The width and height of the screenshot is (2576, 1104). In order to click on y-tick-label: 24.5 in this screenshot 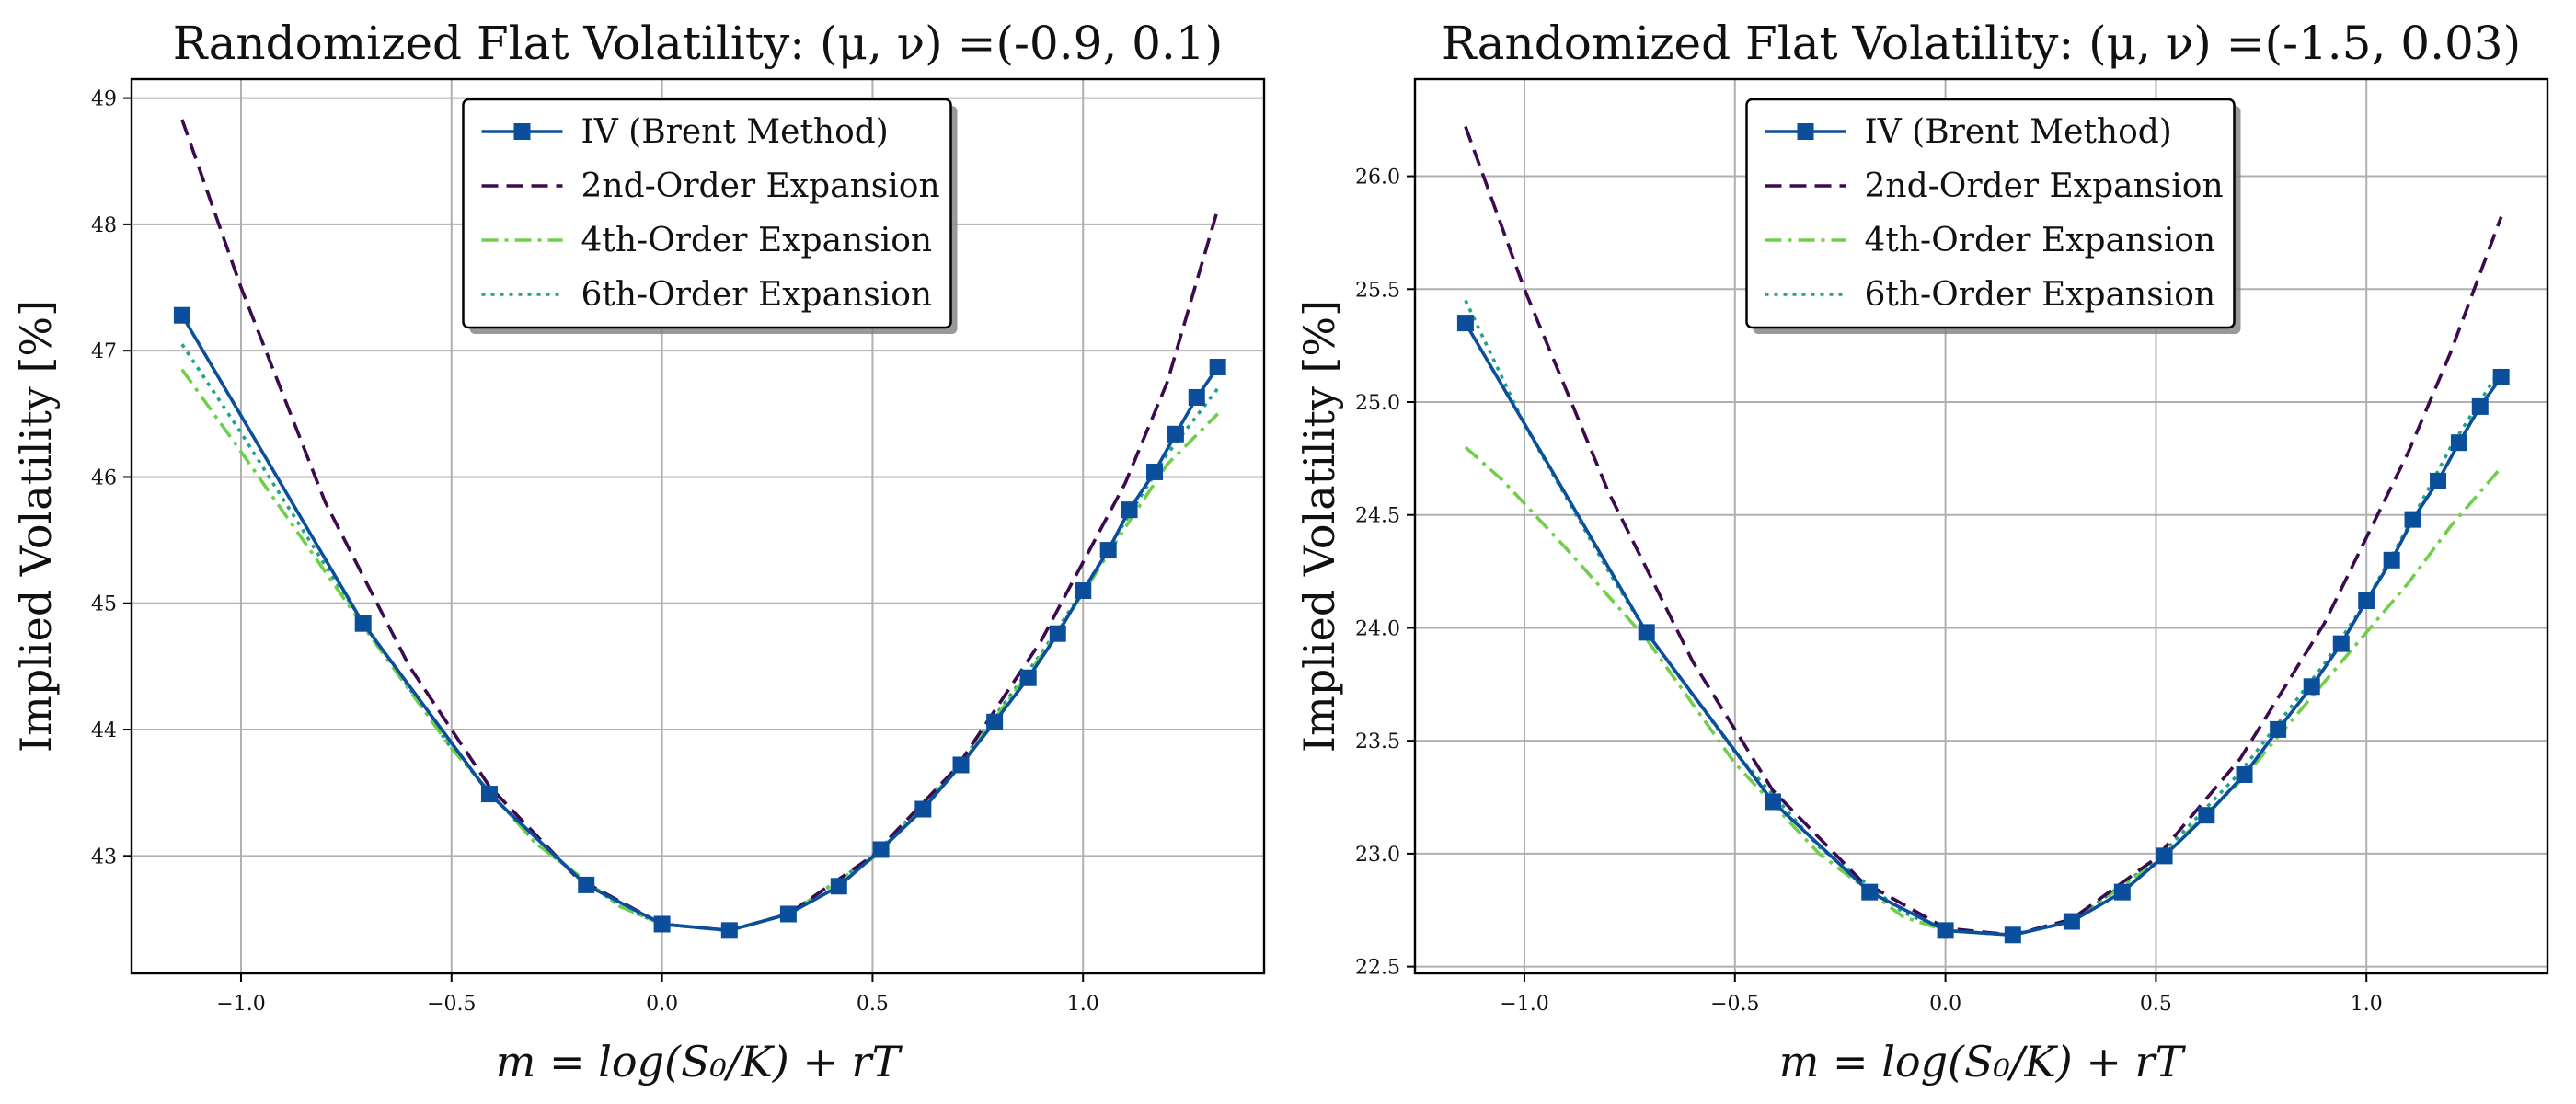, I will do `click(1377, 516)`.